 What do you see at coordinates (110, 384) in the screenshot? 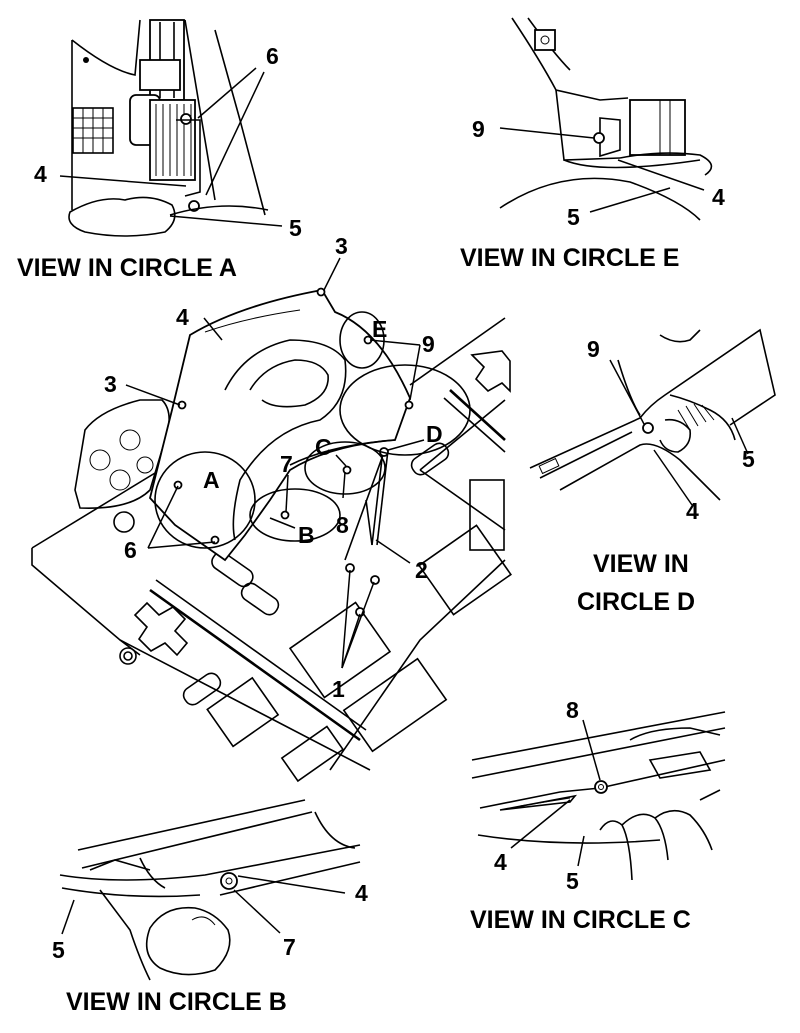
I see `main-callout-3-left: 3` at bounding box center [110, 384].